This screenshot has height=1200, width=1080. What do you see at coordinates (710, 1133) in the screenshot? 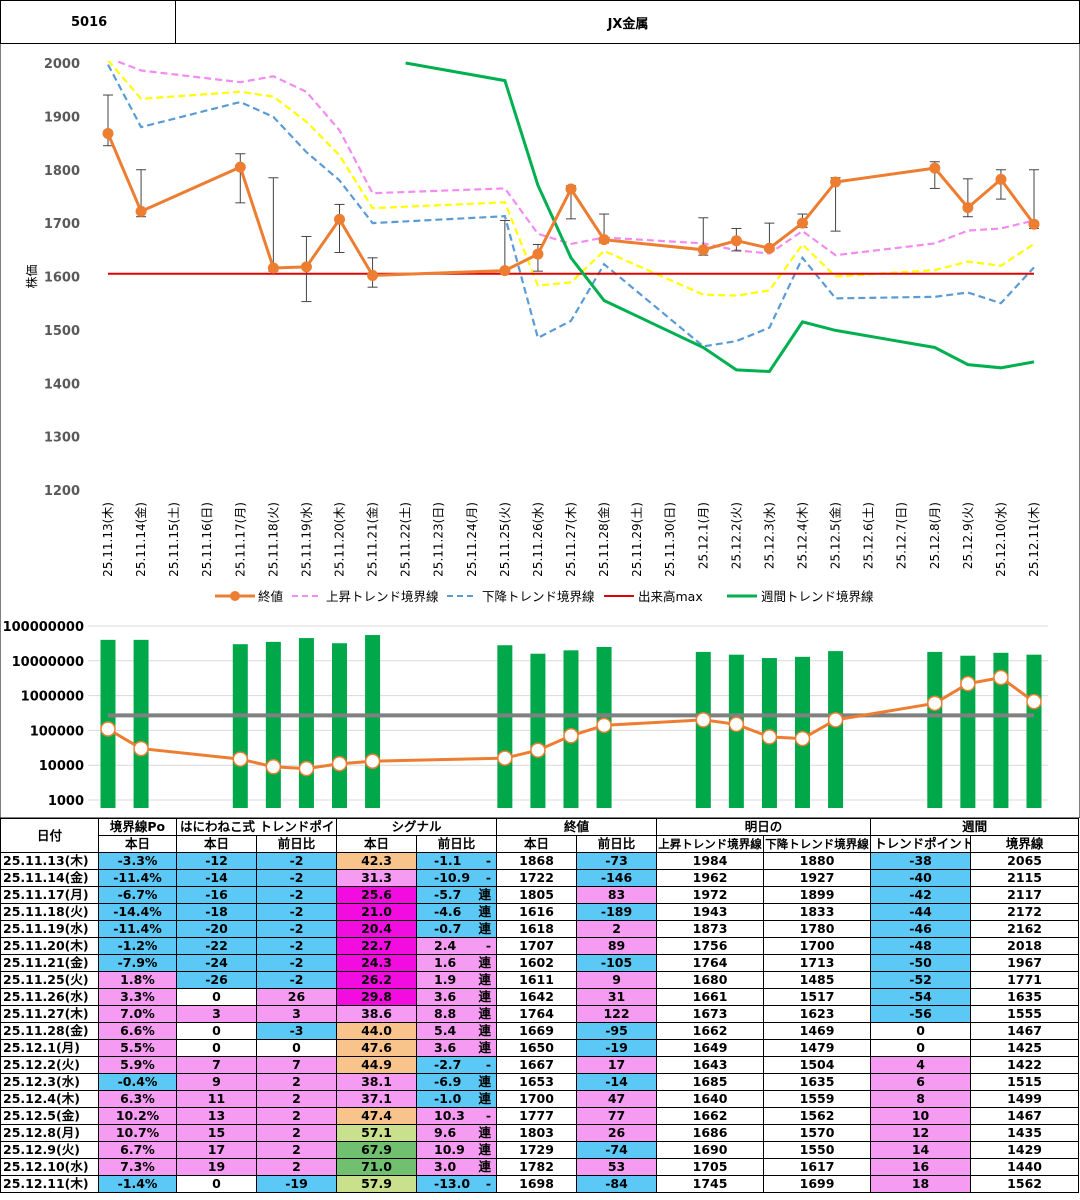
I see `cell-uptrend-line: 1686` at bounding box center [710, 1133].